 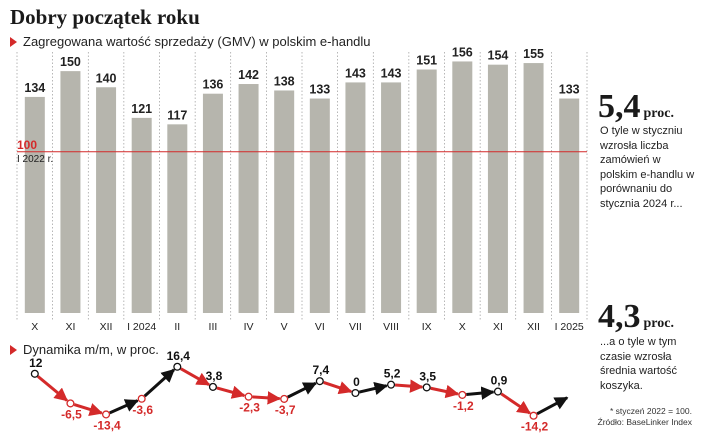 I want to click on bar-value-label: 138, so click(x=284, y=81).